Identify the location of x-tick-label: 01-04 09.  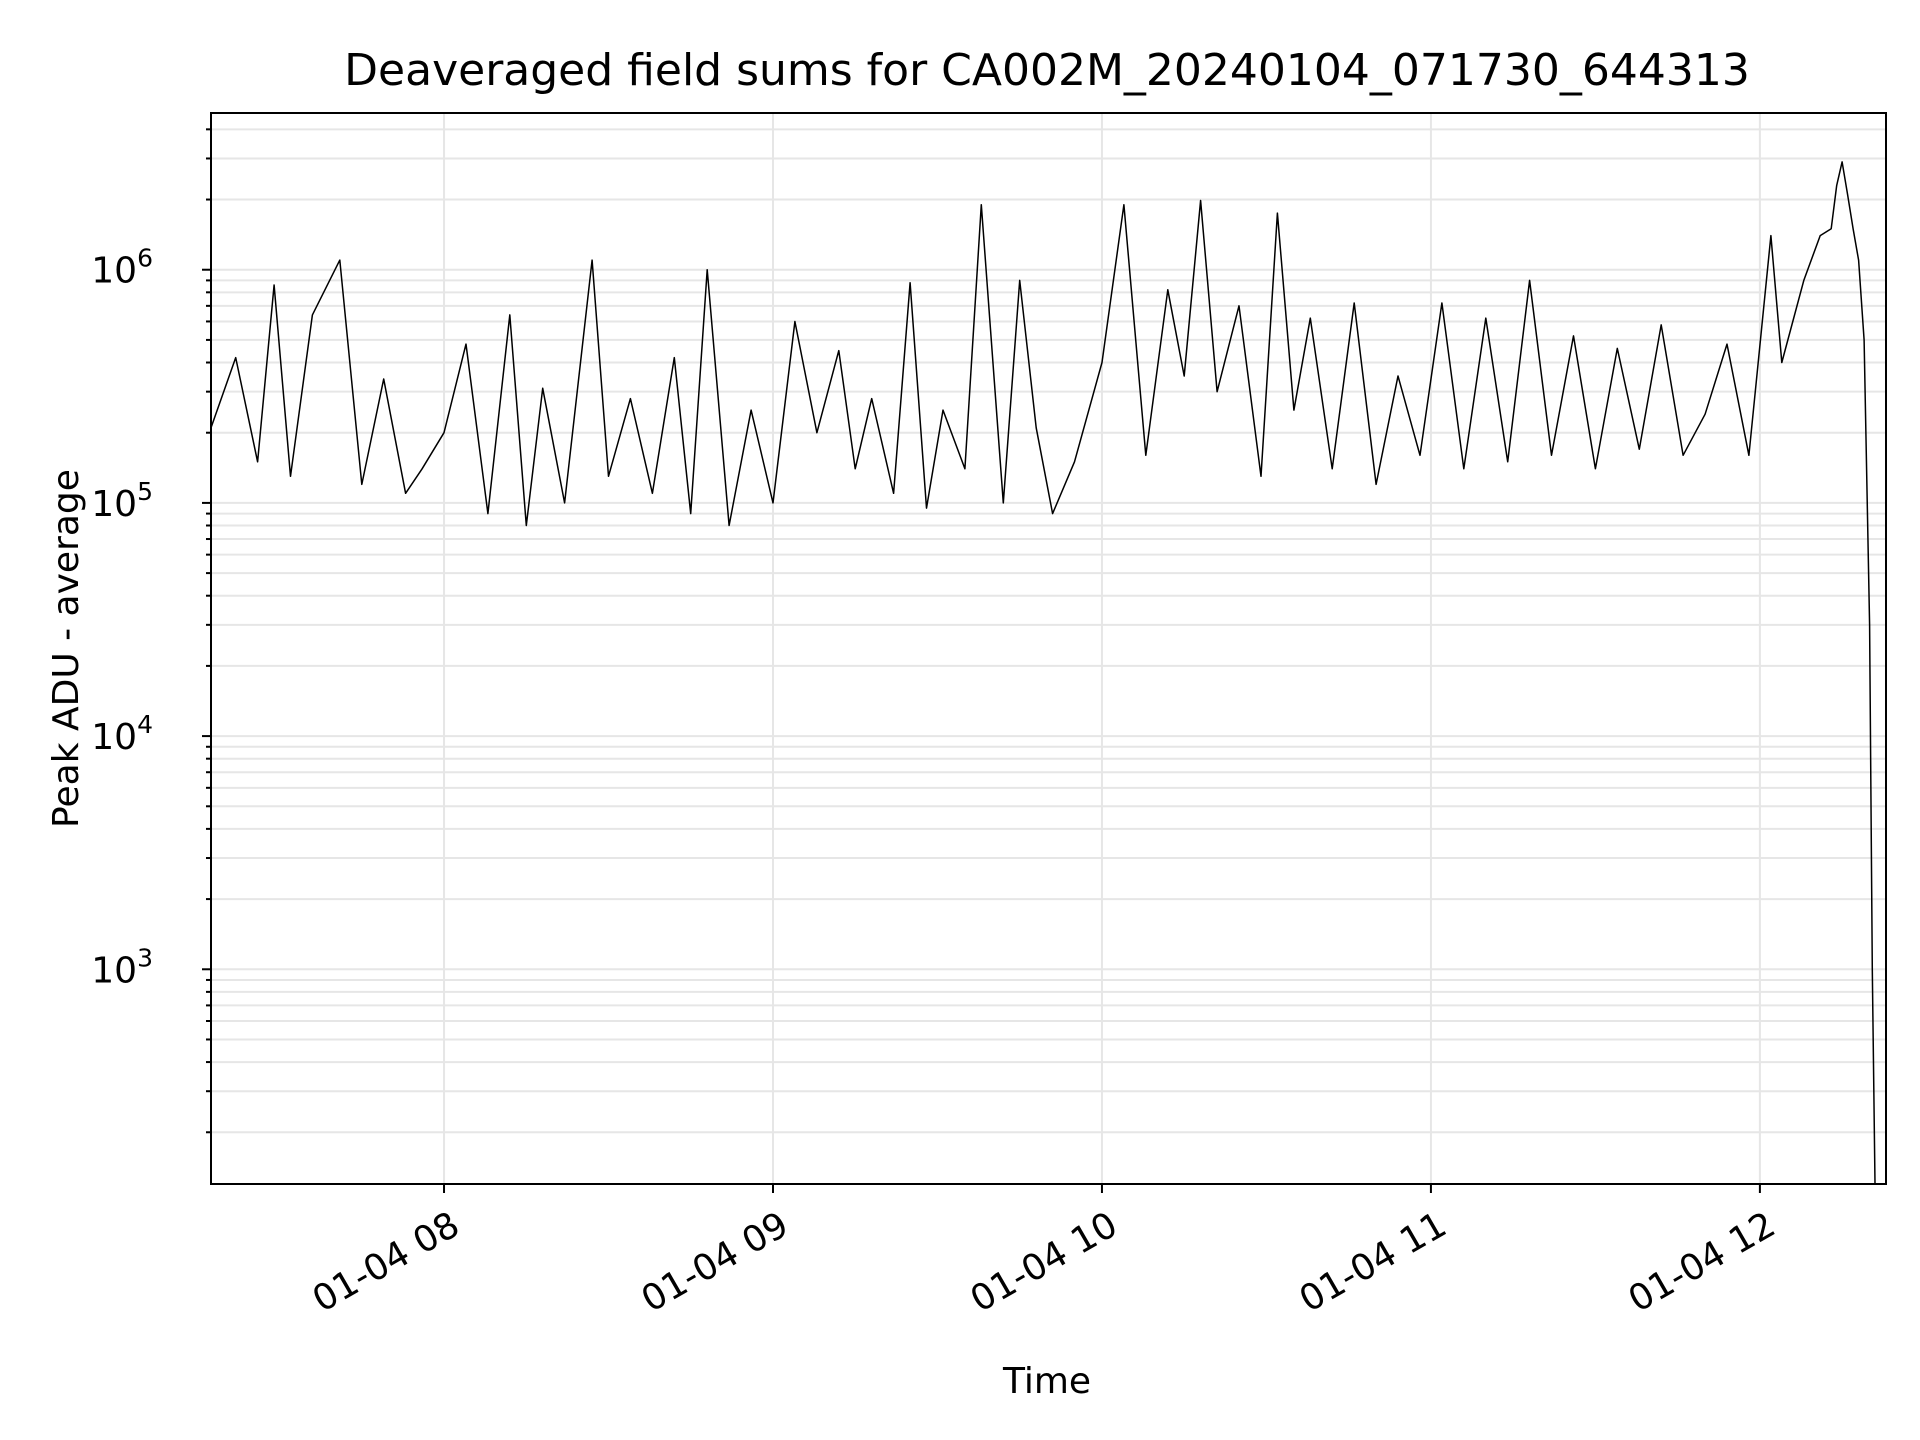
(715, 1262).